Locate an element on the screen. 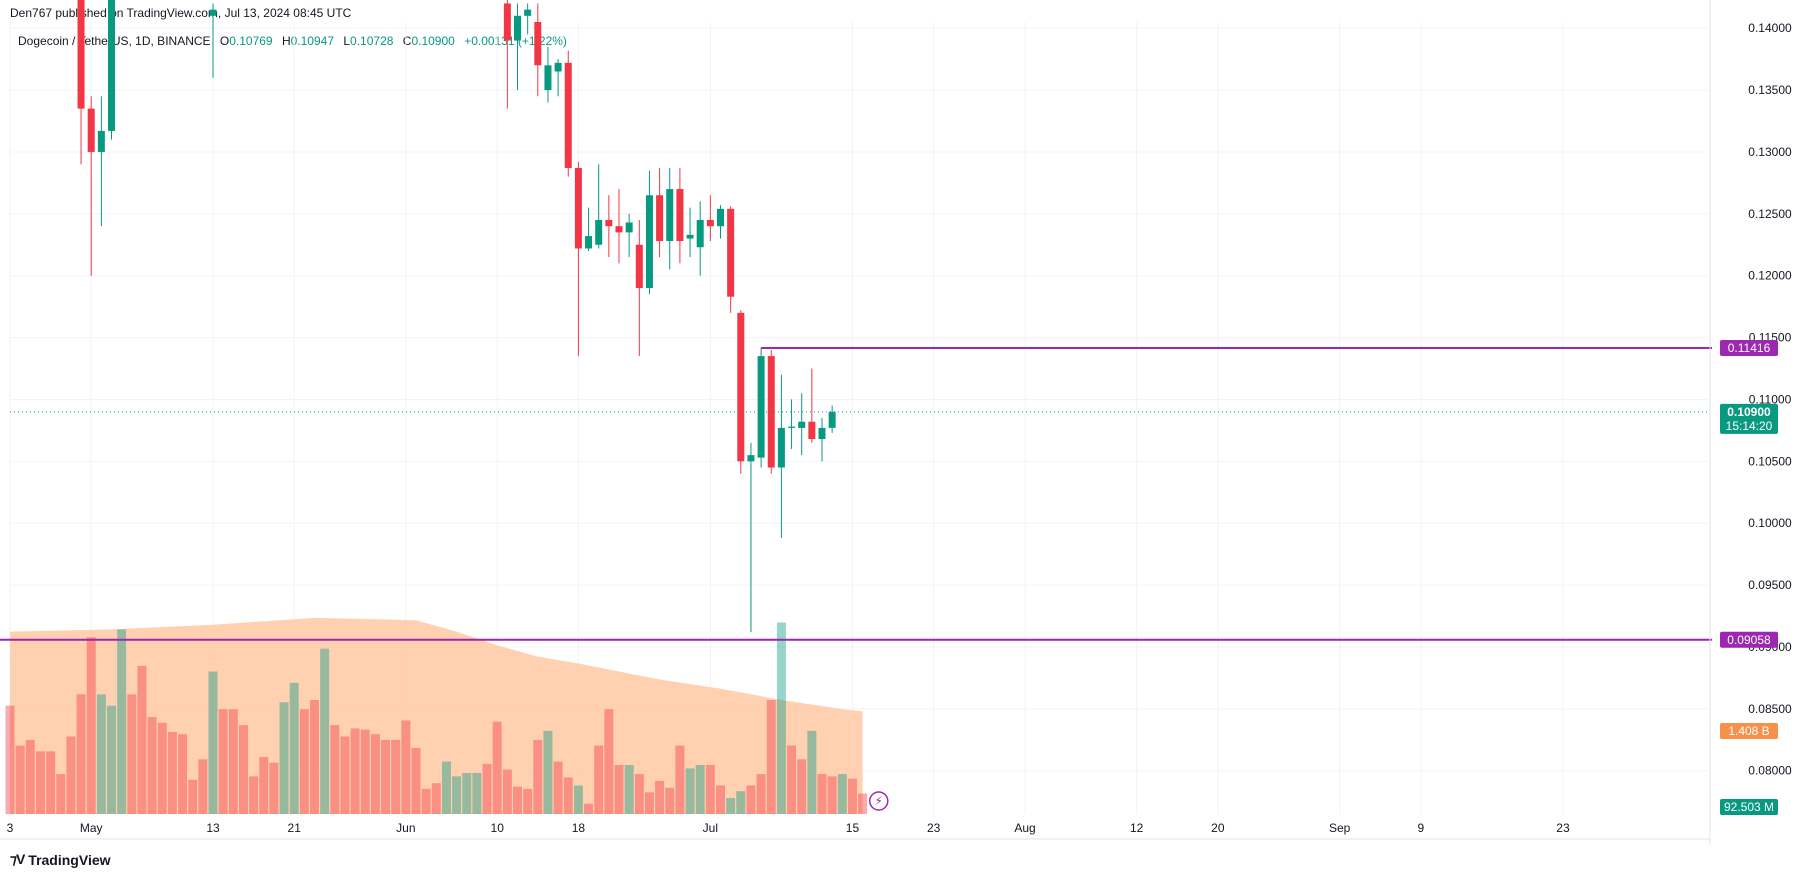  volume-ma-badge-bg is located at coordinates (1749, 731).